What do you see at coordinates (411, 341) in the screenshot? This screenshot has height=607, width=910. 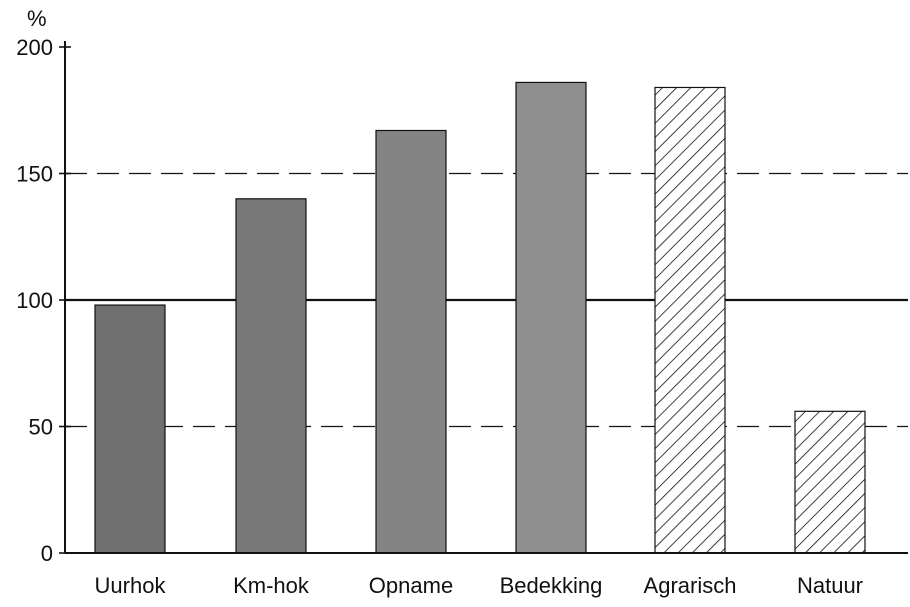 I see `bar-opname` at bounding box center [411, 341].